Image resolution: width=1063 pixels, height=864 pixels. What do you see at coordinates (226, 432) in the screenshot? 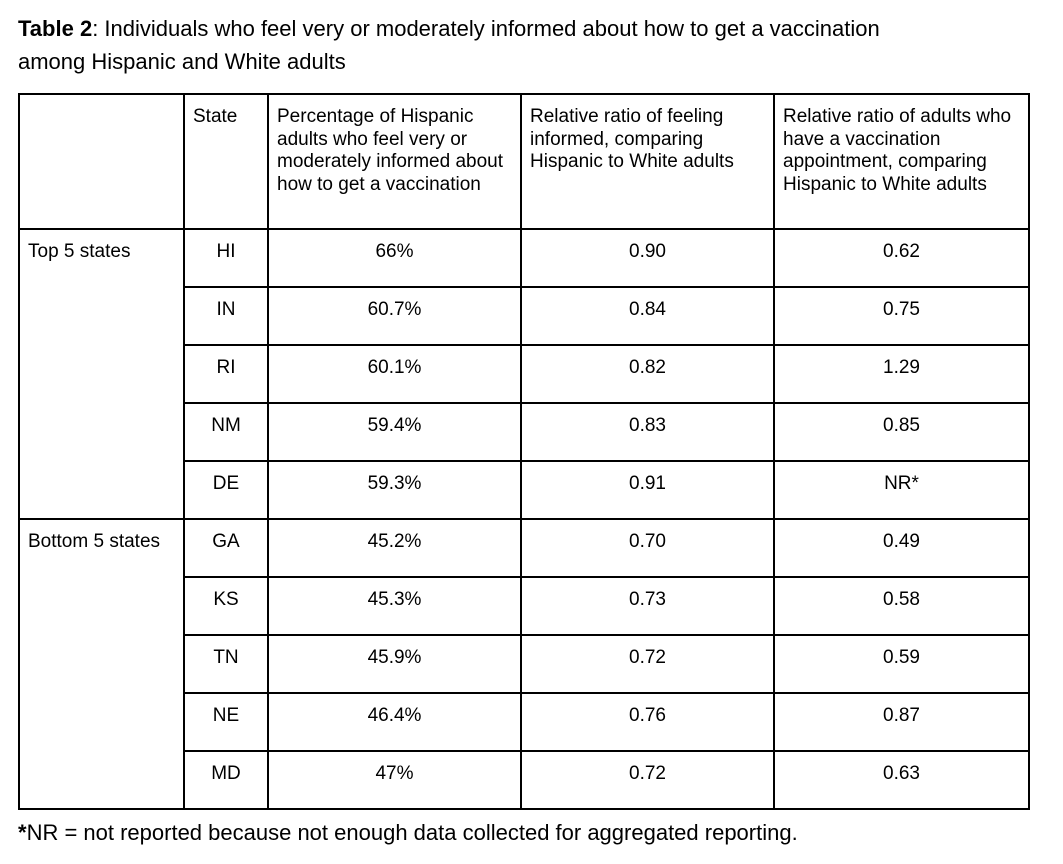
I see `cell-state: NM` at bounding box center [226, 432].